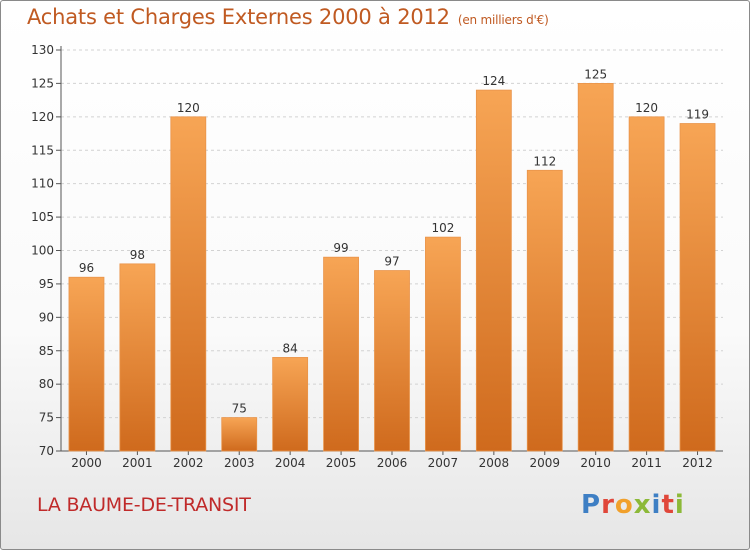 Image resolution: width=750 pixels, height=550 pixels. I want to click on y-tick-label: 110, so click(42, 184).